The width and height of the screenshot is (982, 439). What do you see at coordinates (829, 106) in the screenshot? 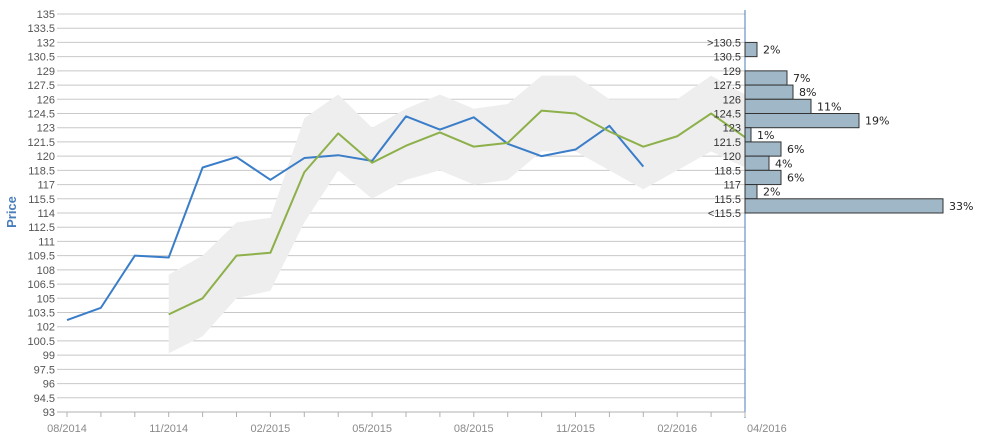
I see `histogram-percent-label: 11%` at bounding box center [829, 106].